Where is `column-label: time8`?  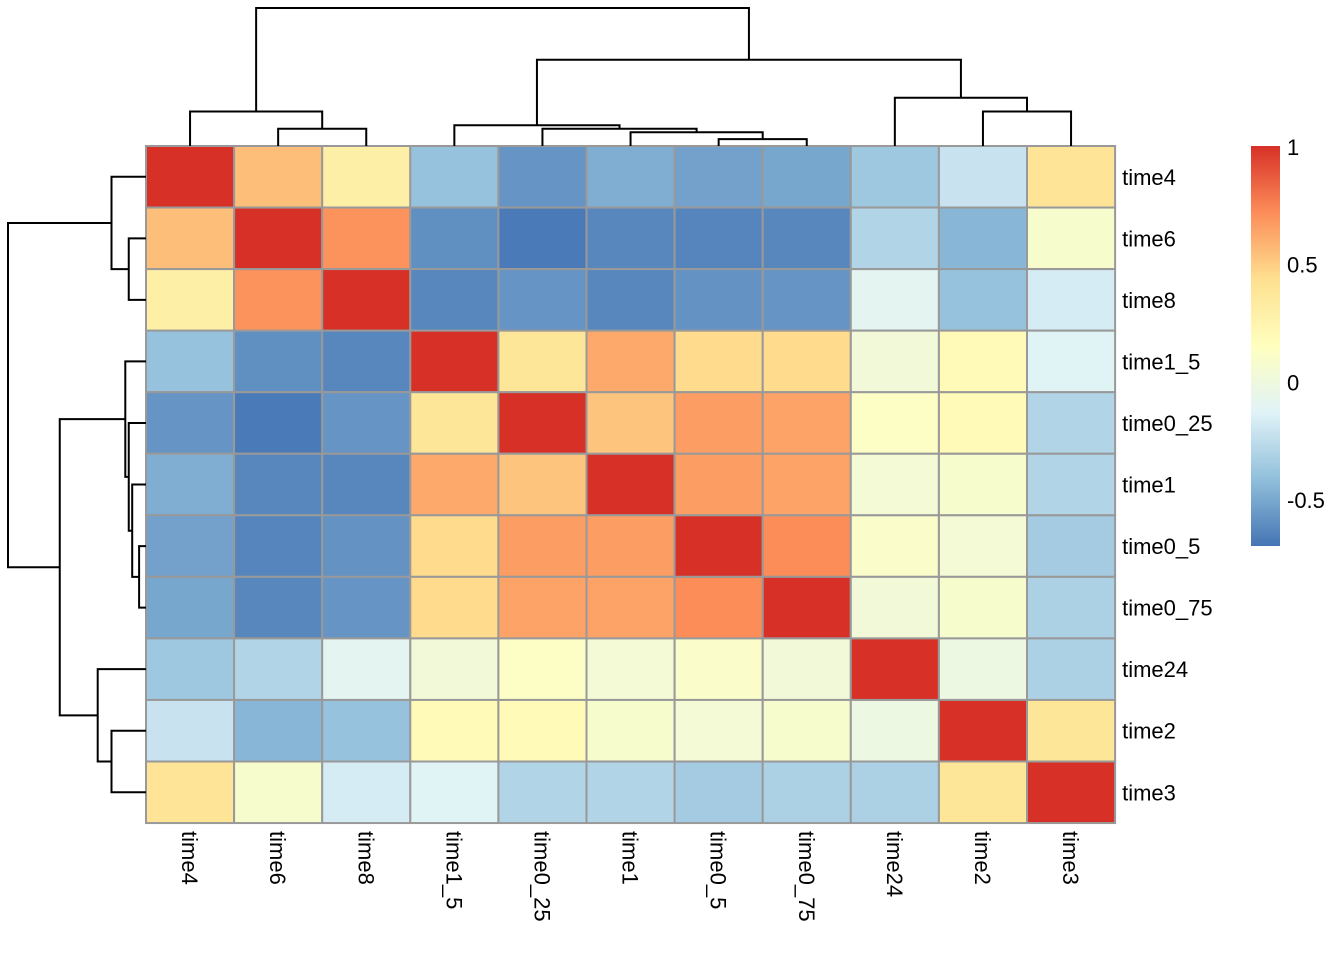 column-label: time8 is located at coordinates (365, 858).